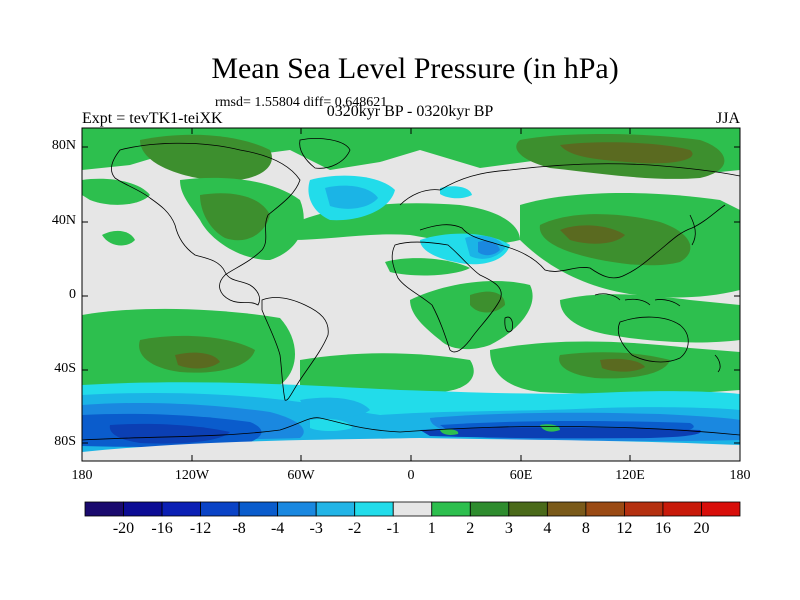 Image resolution: width=800 pixels, height=600 pixels. I want to click on colorbar-label: 3, so click(508, 528).